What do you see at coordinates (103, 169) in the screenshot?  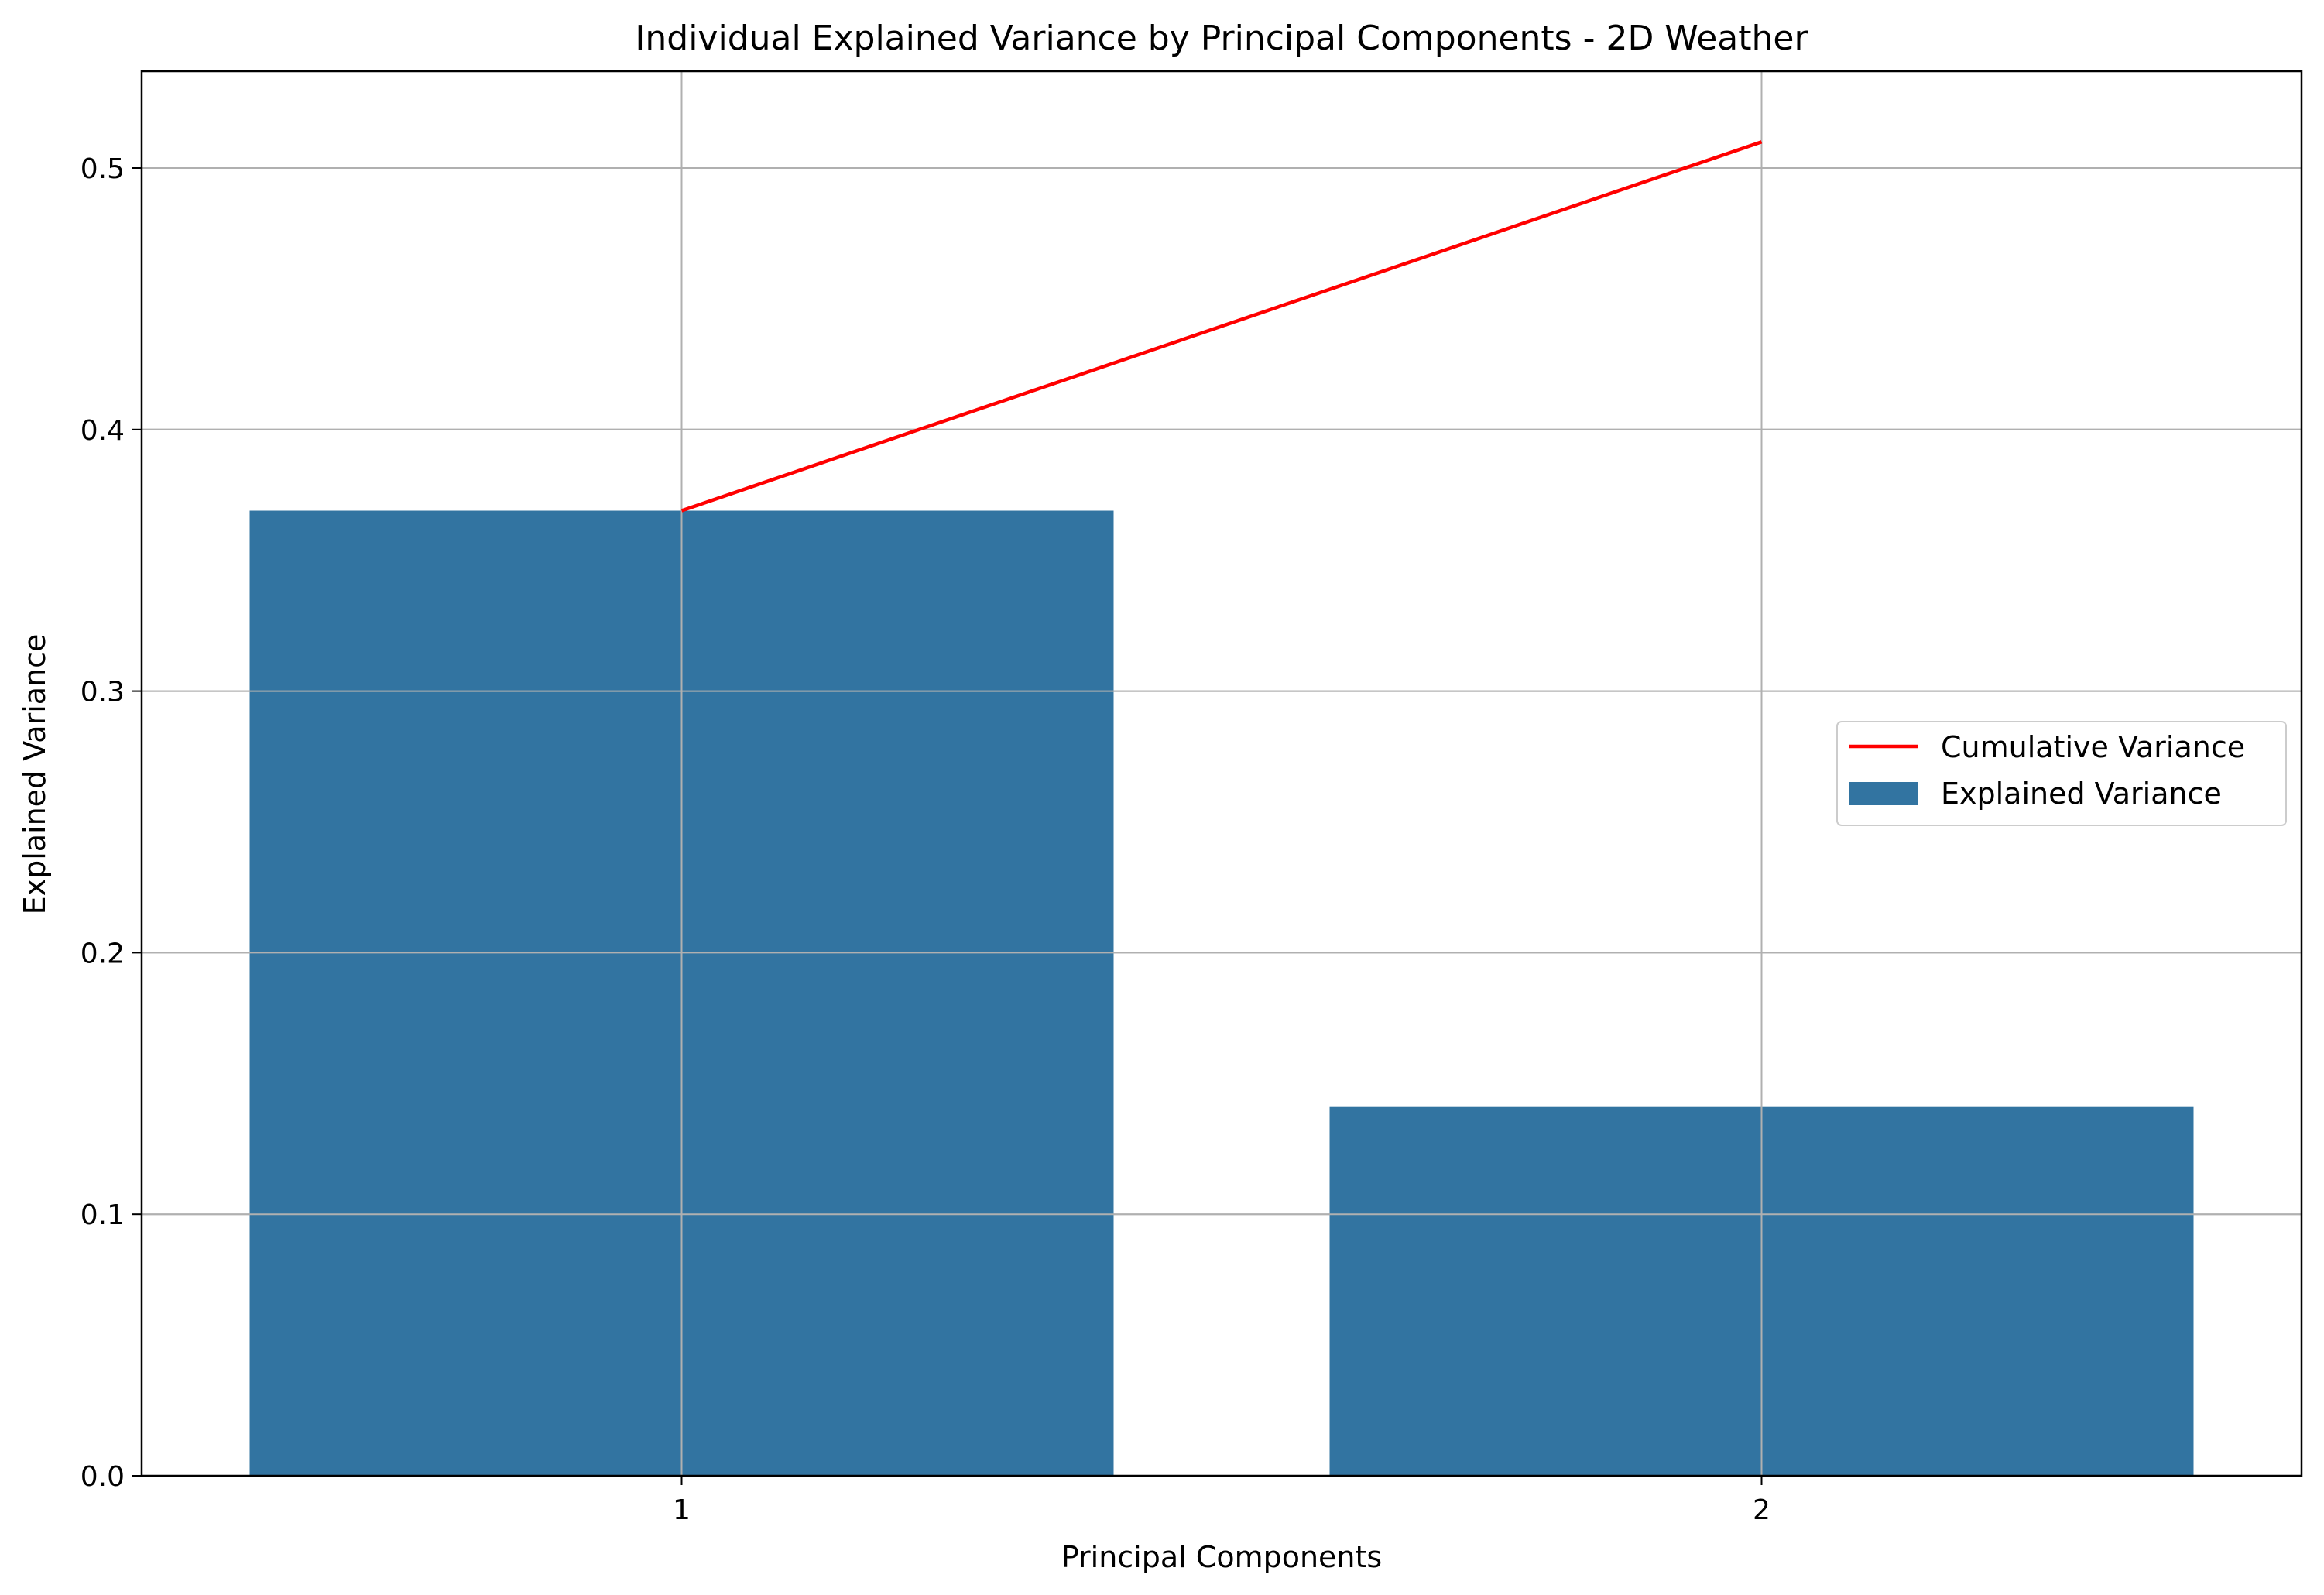 I see `y-tick-label: 0.5` at bounding box center [103, 169].